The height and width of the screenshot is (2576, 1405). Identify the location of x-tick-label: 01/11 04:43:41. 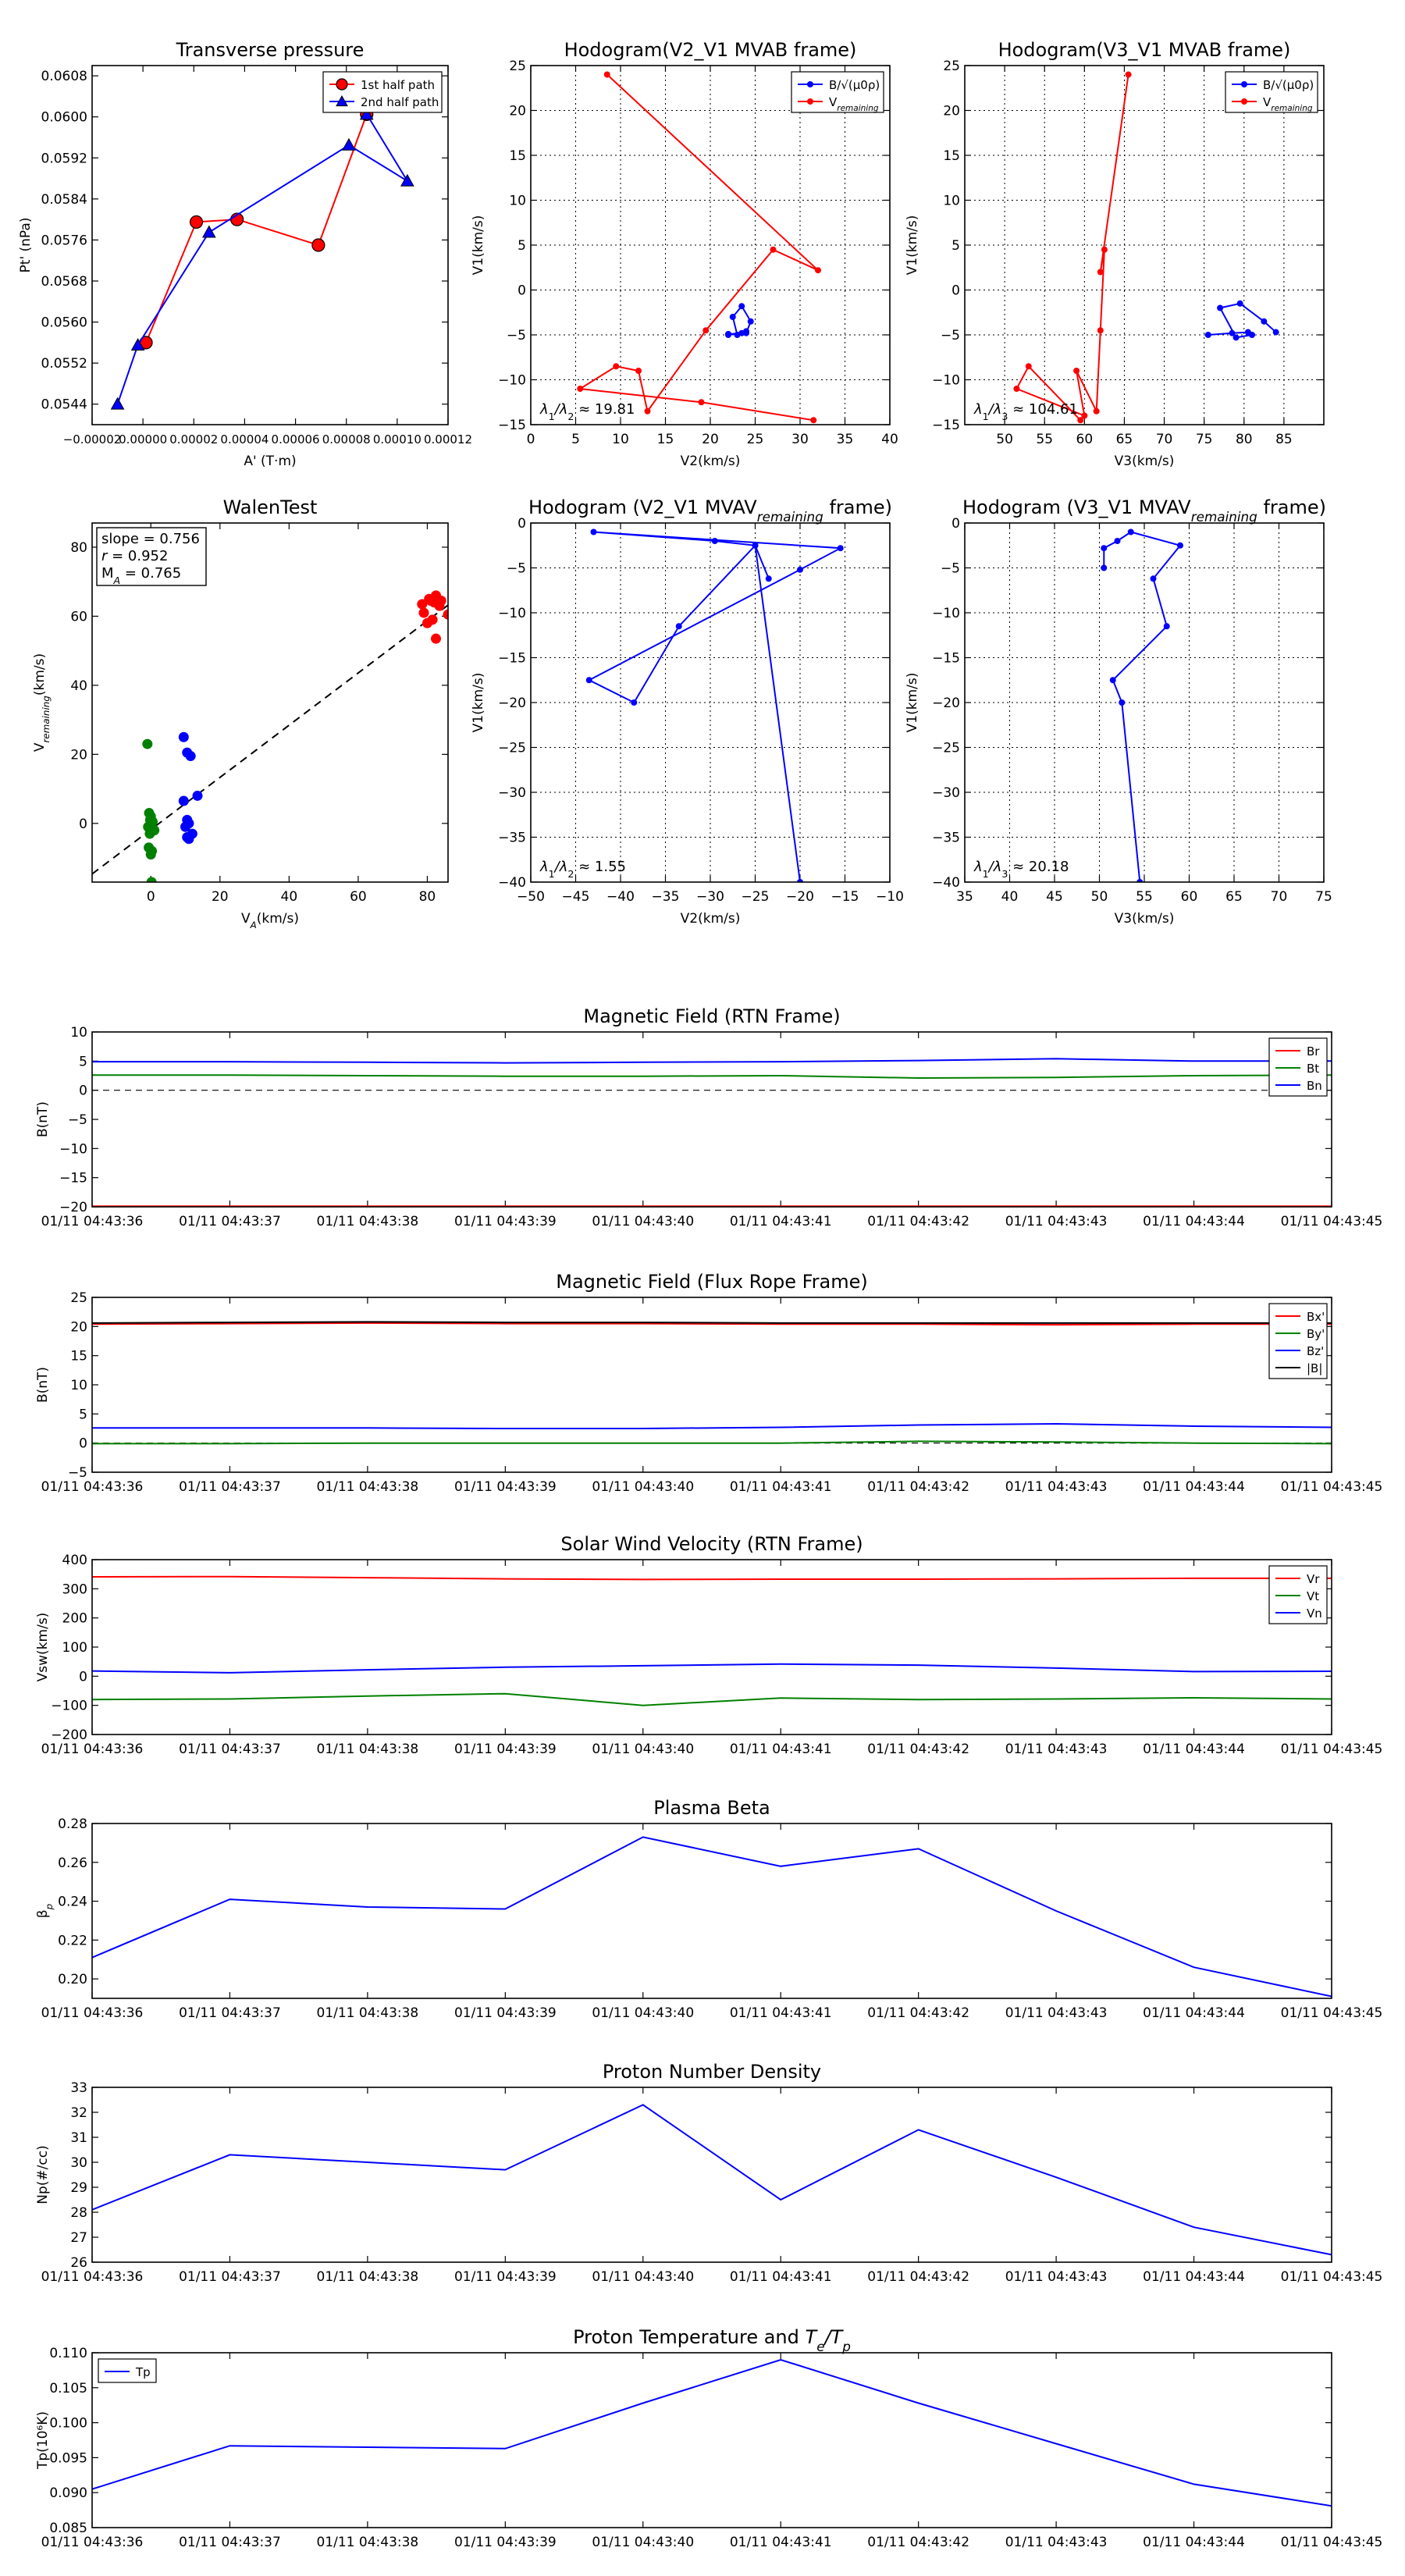
(781, 1749).